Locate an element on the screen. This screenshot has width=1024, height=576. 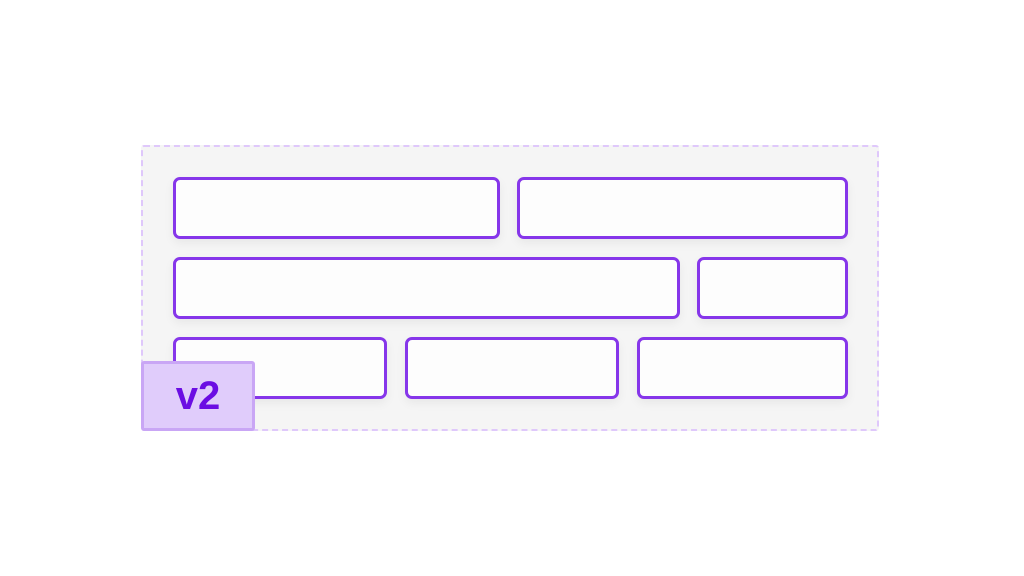
row1-box1 is located at coordinates (336, 208).